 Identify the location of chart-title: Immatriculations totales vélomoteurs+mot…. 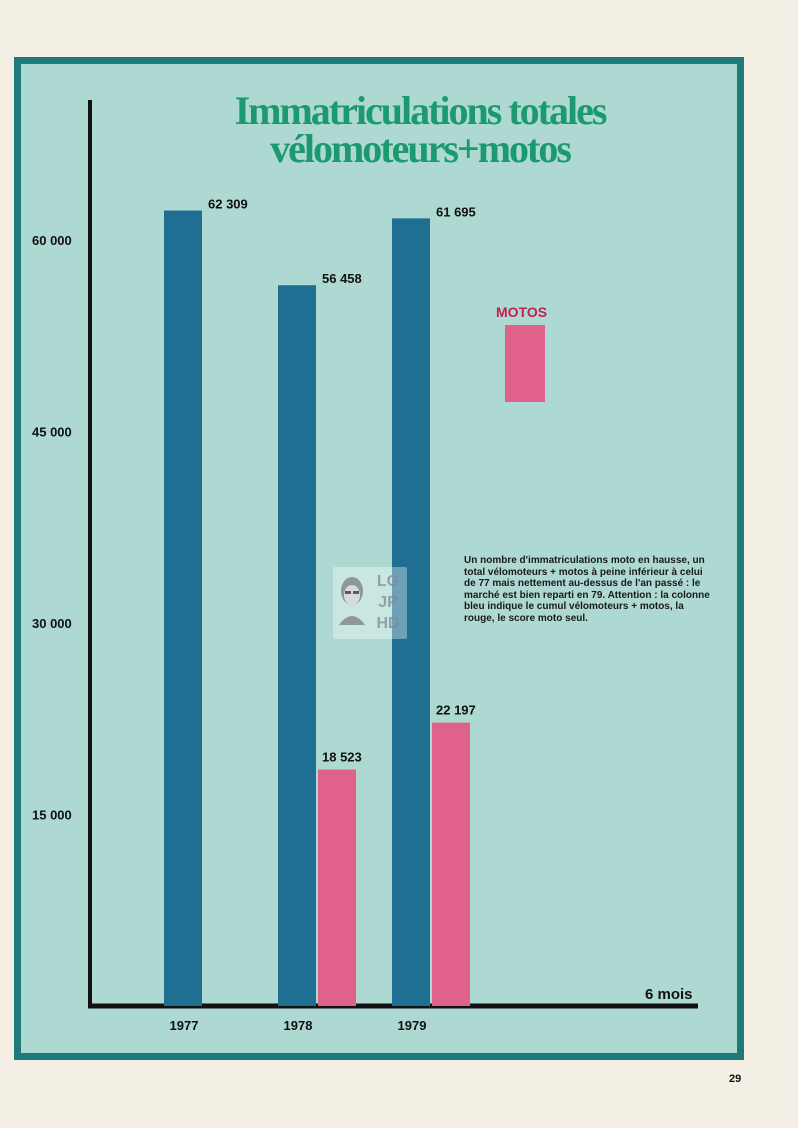
(420, 129).